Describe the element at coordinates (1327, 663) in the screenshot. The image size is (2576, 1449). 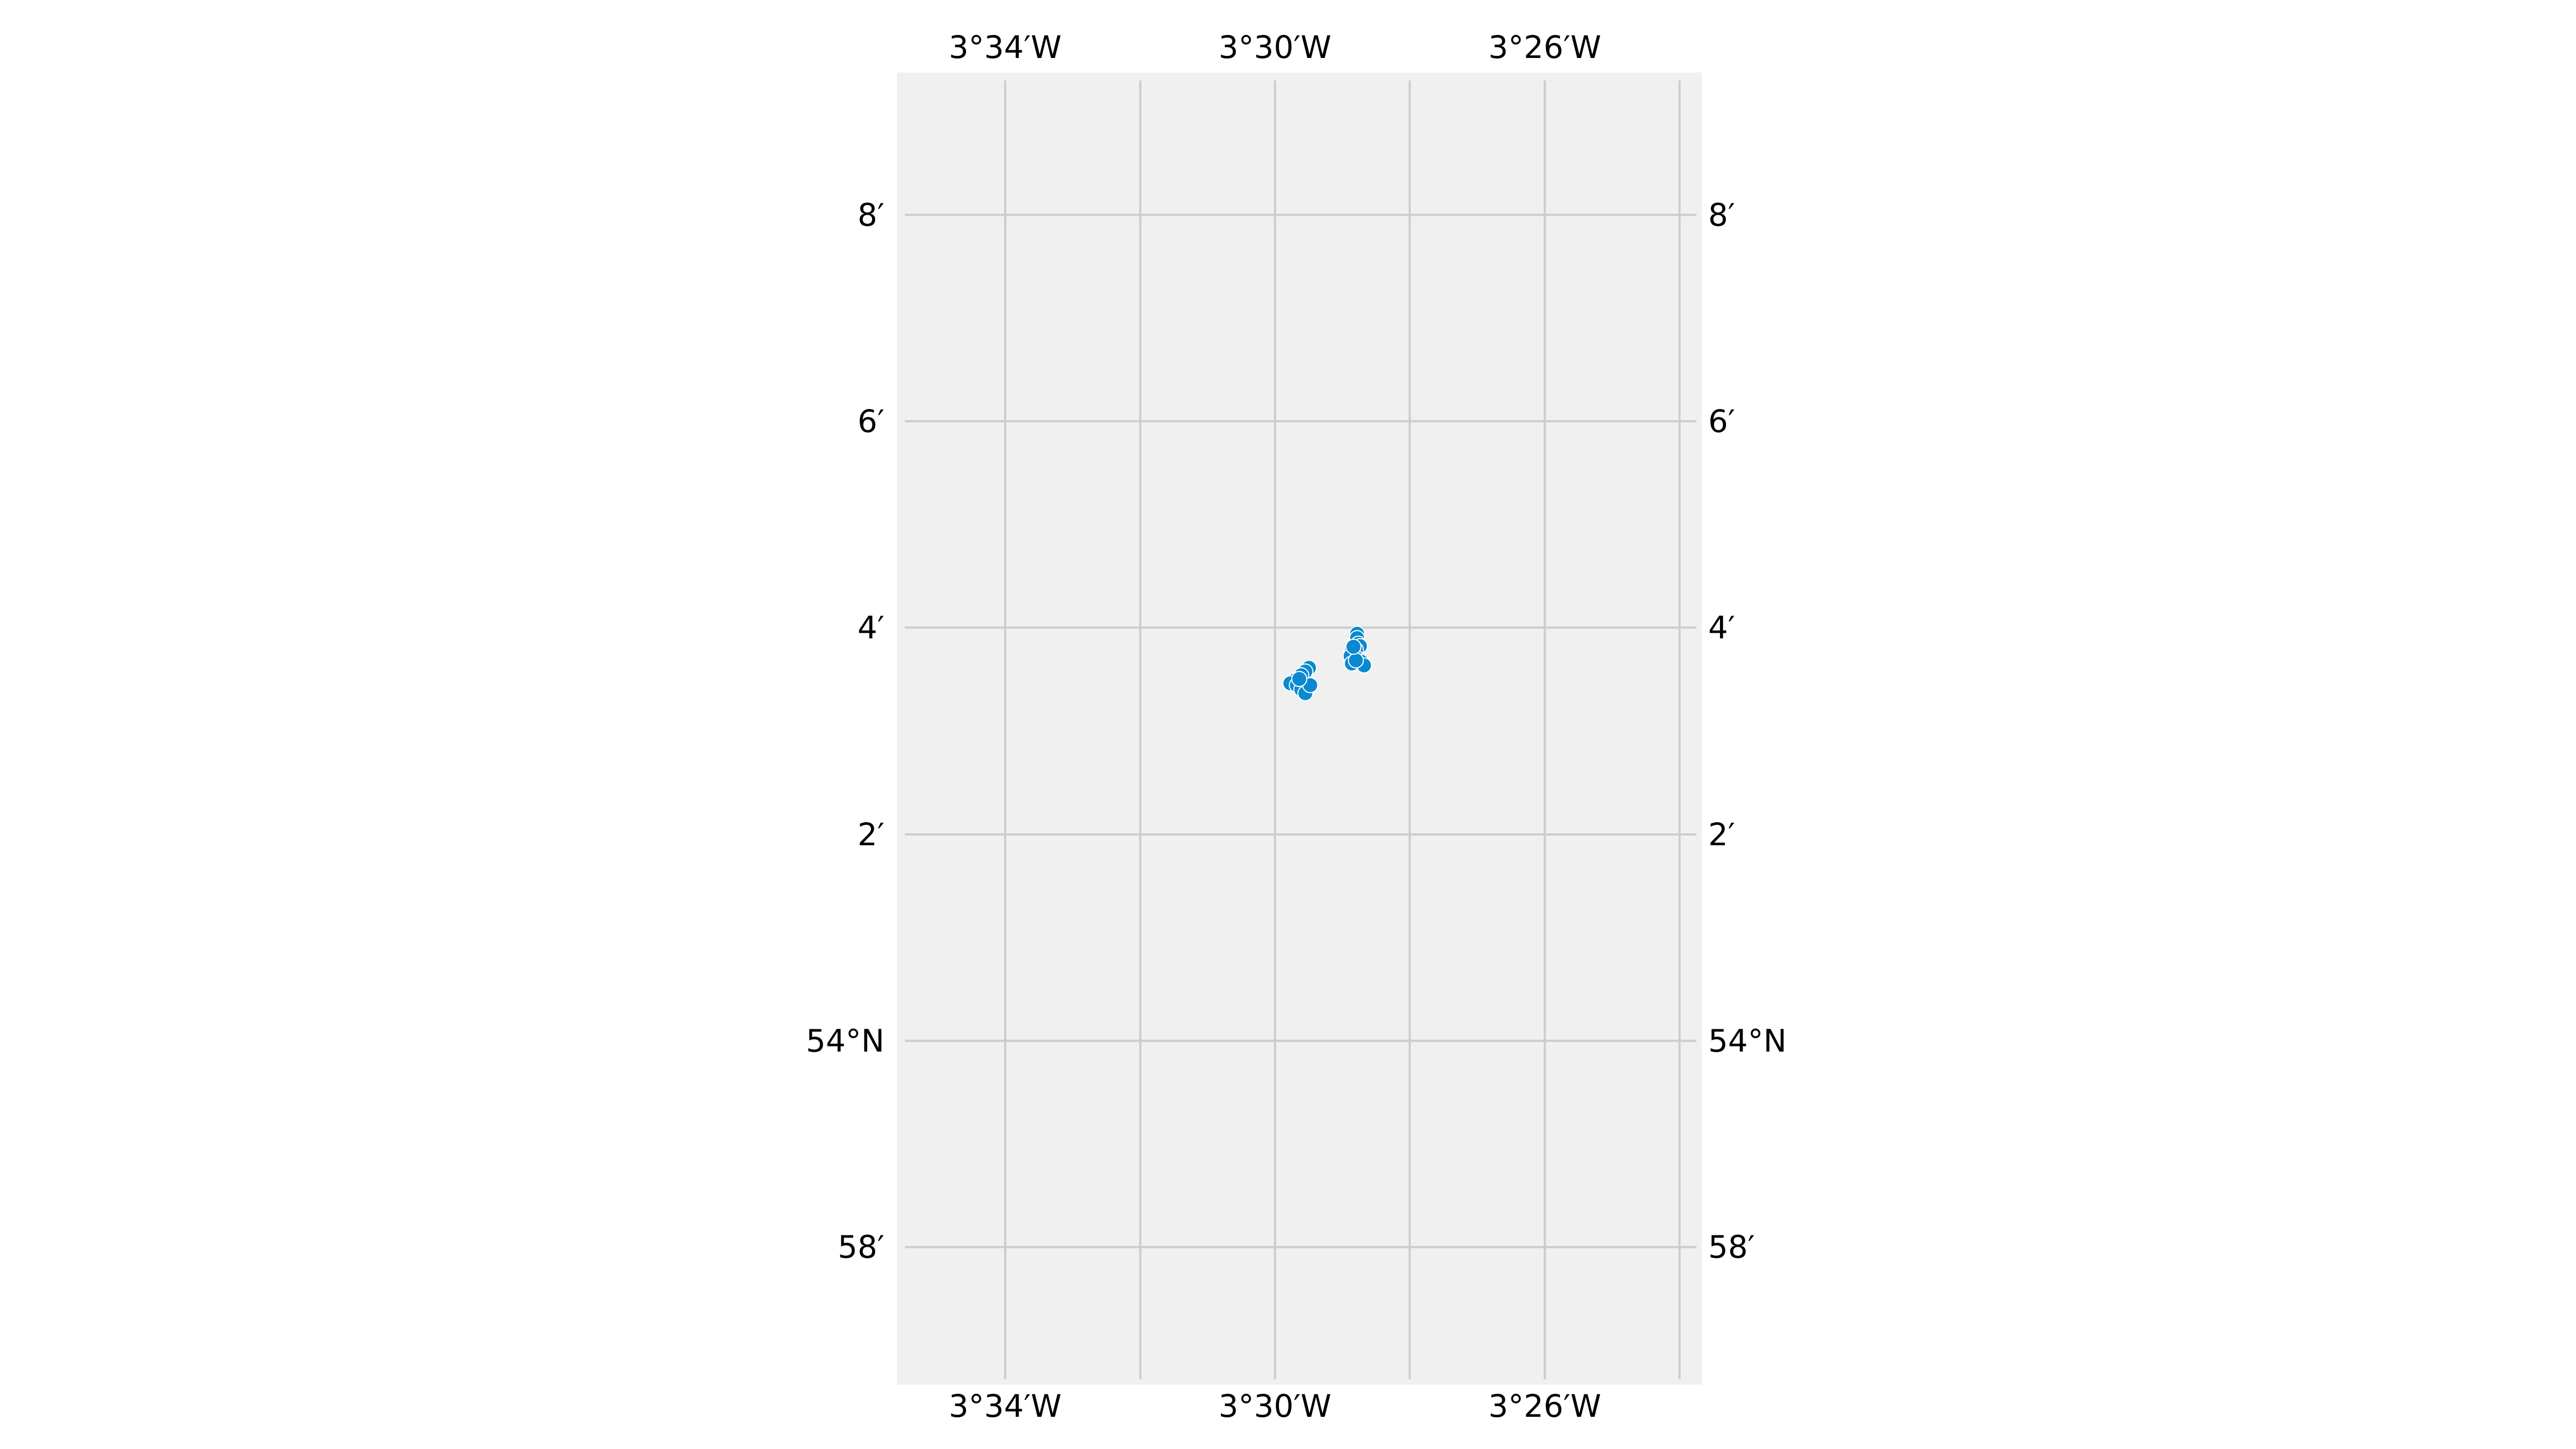
I see `data-points` at that location.